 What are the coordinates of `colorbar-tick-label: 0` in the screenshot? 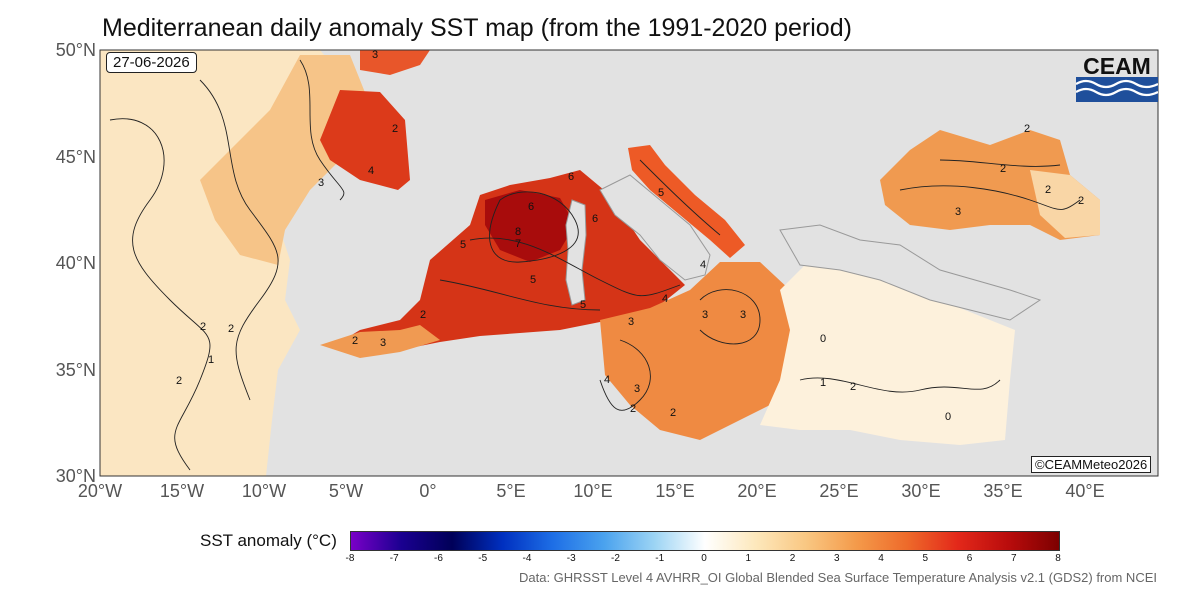 It's located at (704, 558).